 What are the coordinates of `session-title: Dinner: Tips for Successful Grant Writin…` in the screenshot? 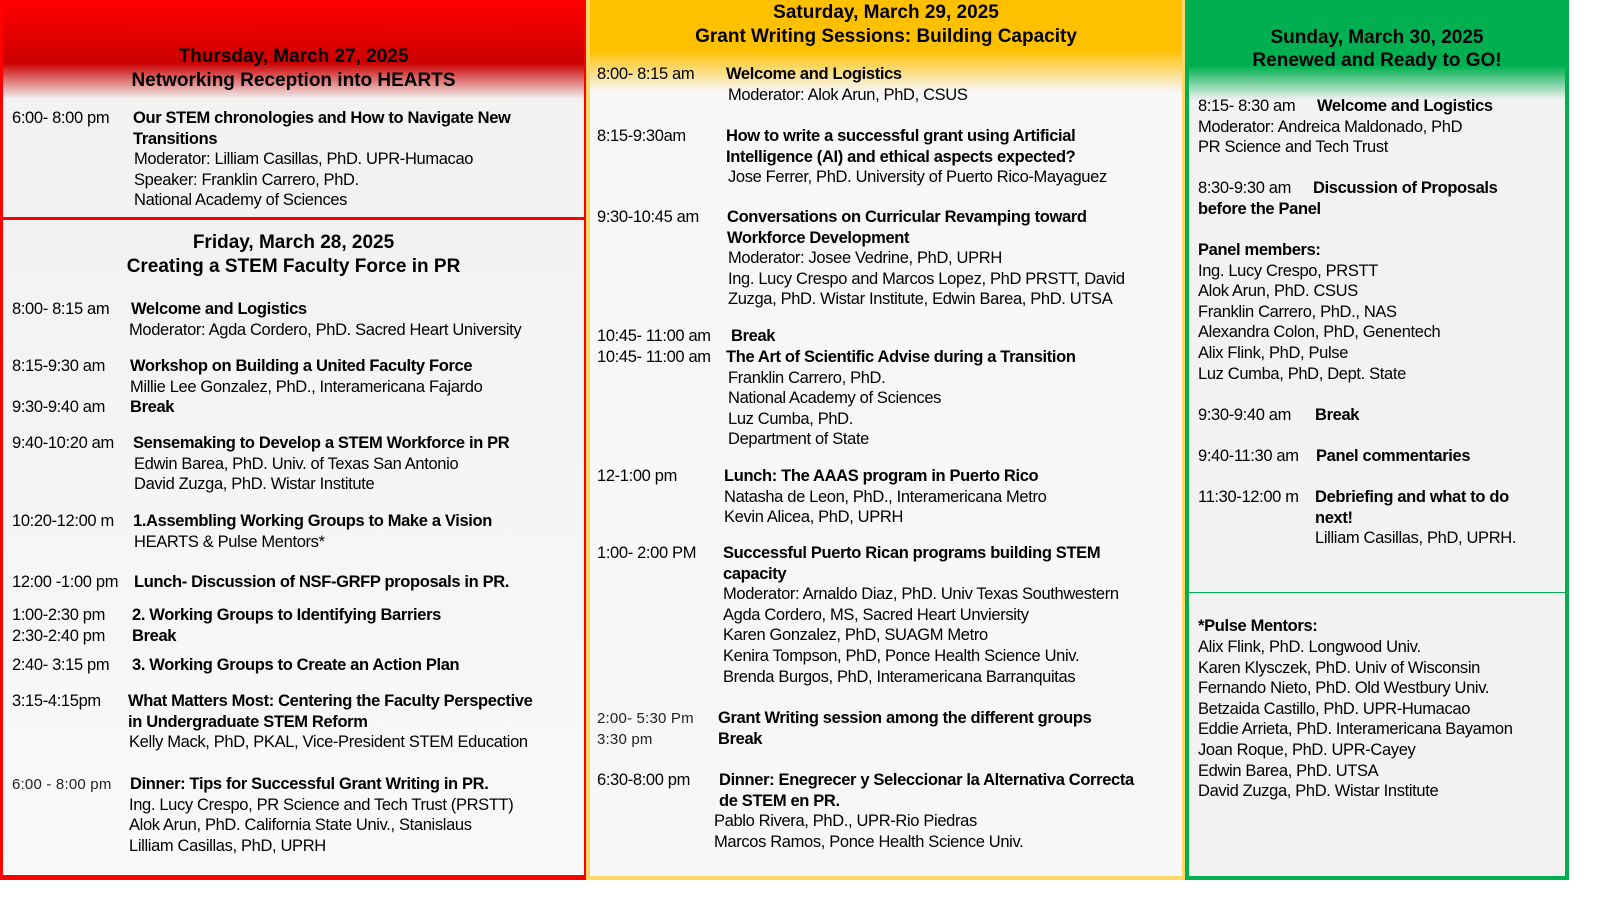 It's located at (309, 784).